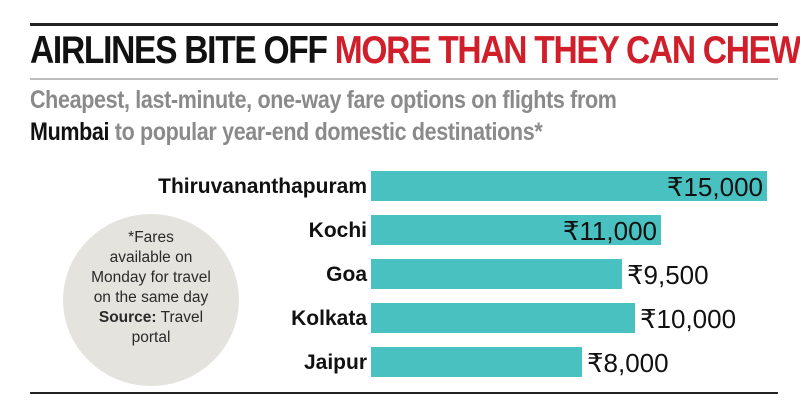 The height and width of the screenshot is (411, 800). What do you see at coordinates (346, 274) in the screenshot?
I see `category-label: Goa` at bounding box center [346, 274].